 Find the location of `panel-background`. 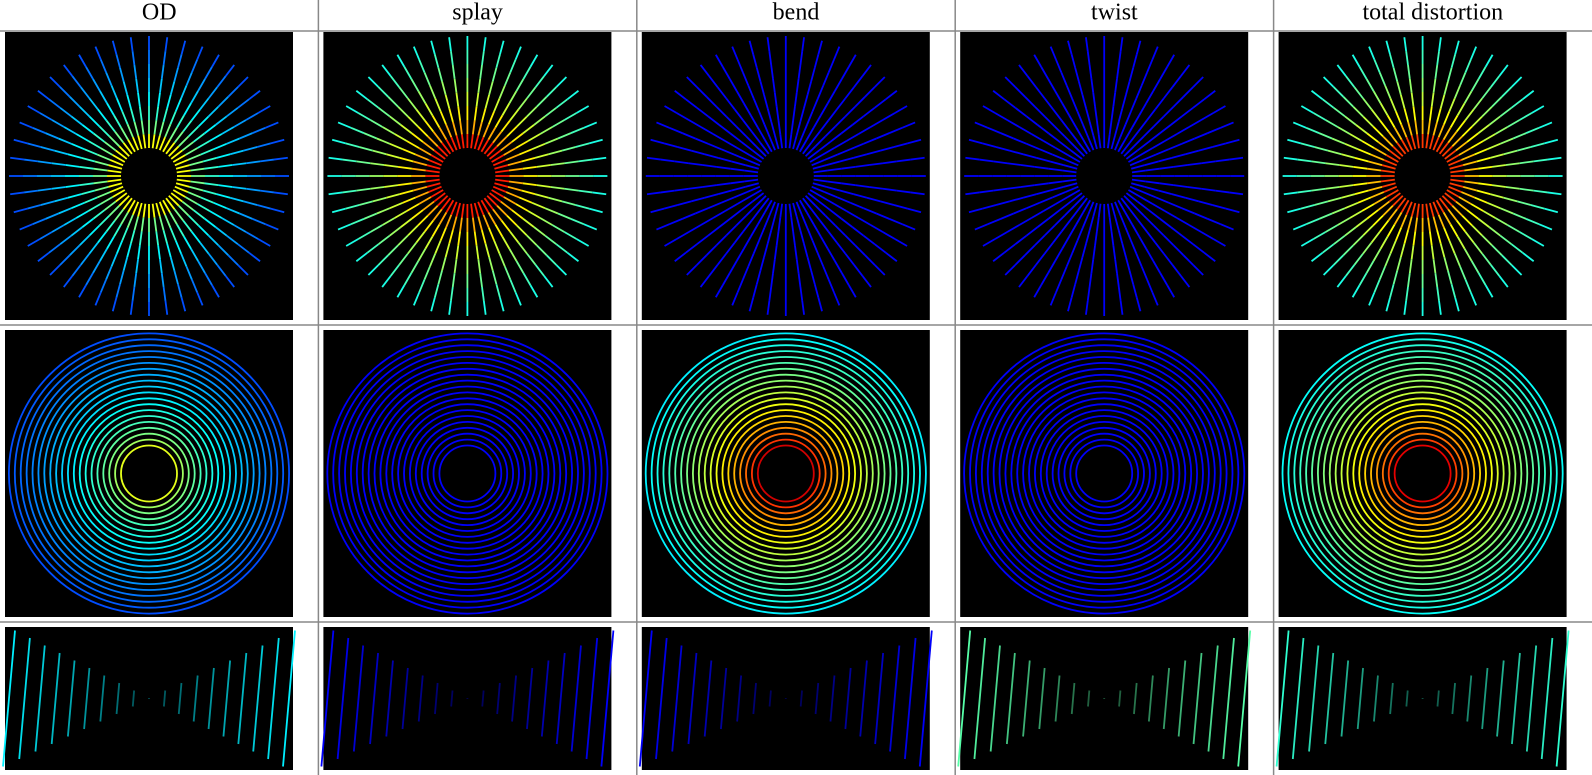

panel-background is located at coordinates (149, 473).